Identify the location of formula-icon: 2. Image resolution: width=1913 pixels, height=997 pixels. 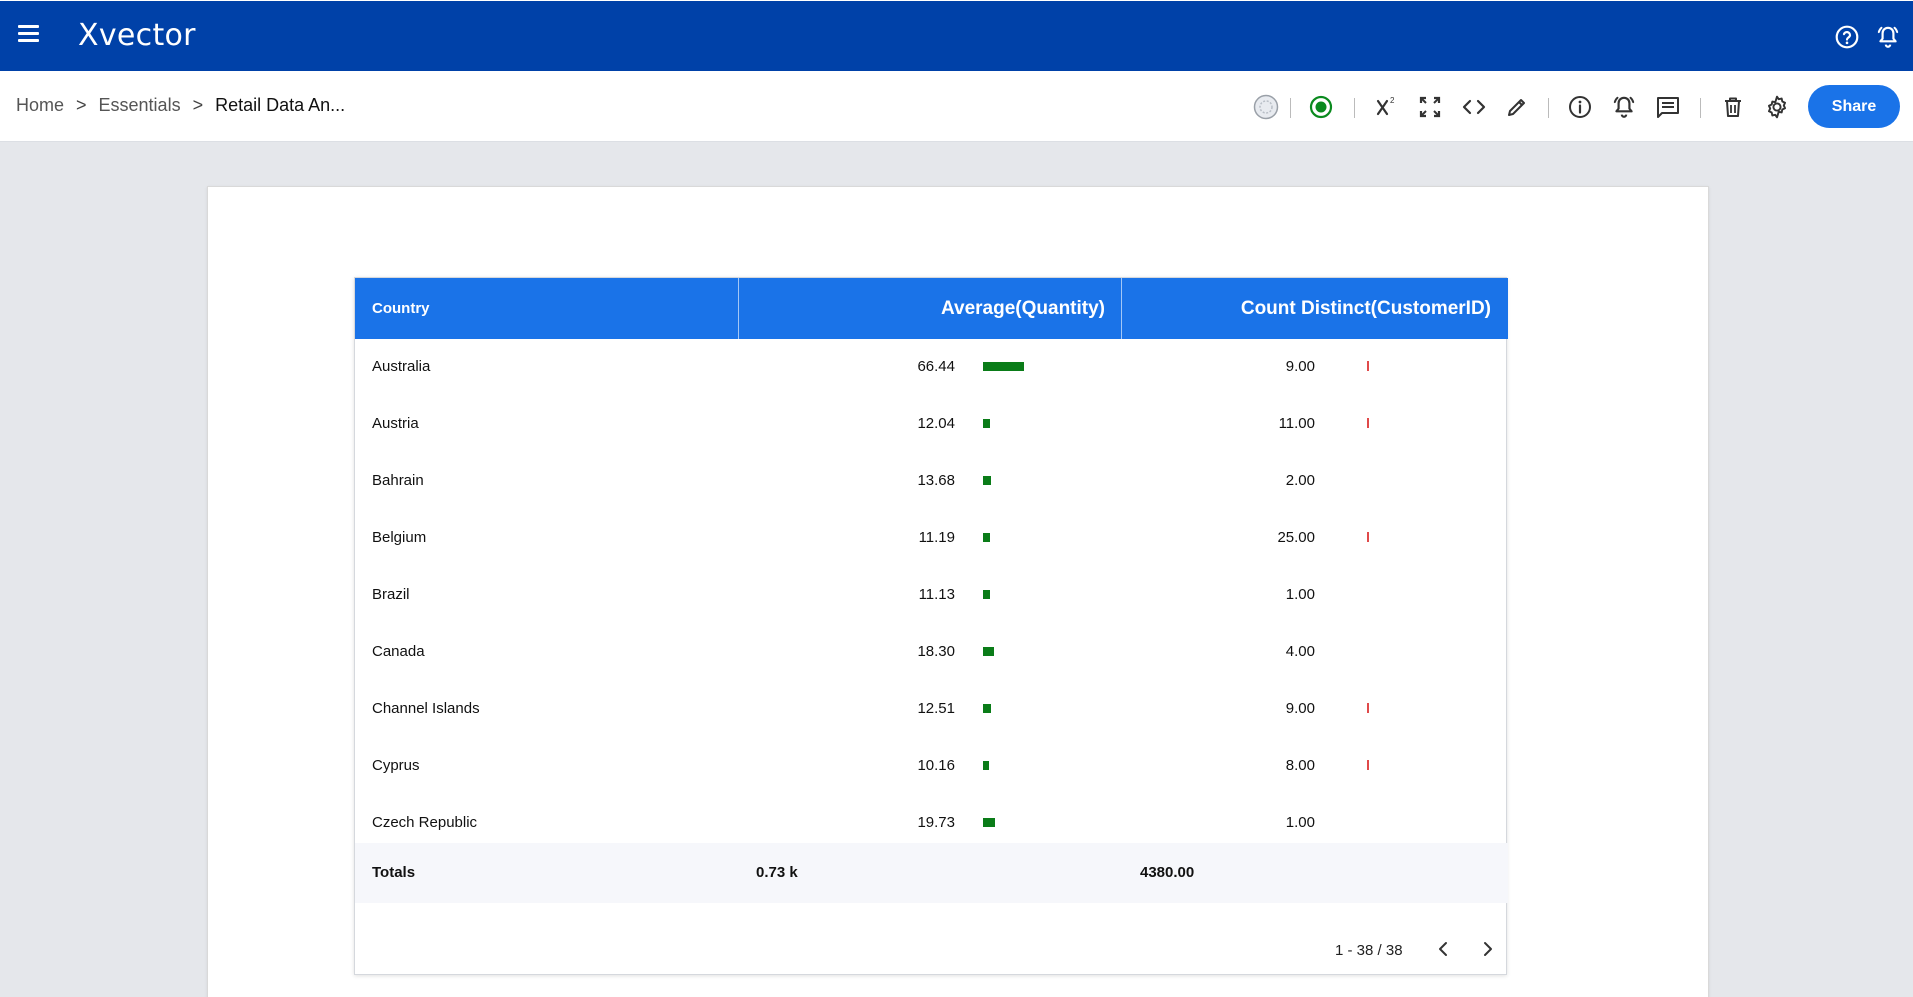
(1387, 107).